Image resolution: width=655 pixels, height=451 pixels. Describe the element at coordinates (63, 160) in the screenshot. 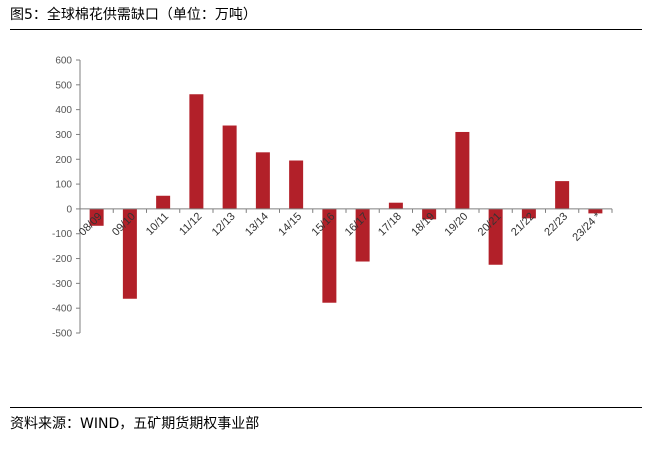

I see `y-tick-label: 200` at that location.